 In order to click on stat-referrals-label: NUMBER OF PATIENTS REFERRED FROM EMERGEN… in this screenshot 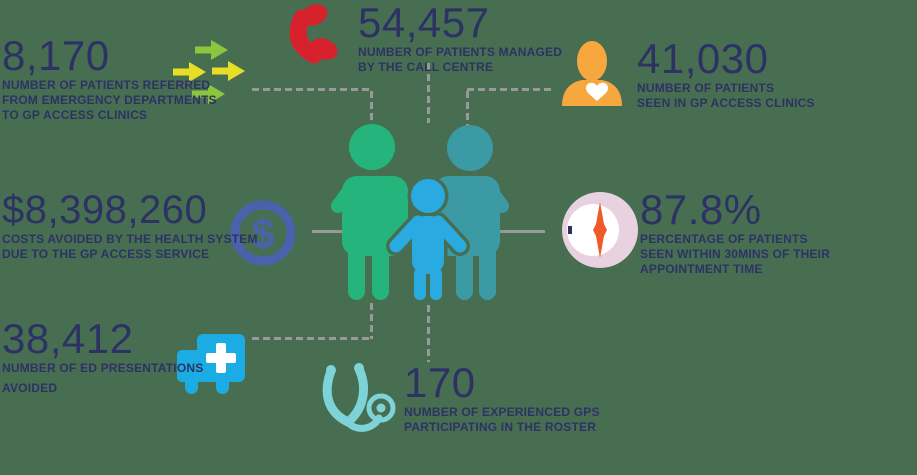, I will do `click(109, 100)`.